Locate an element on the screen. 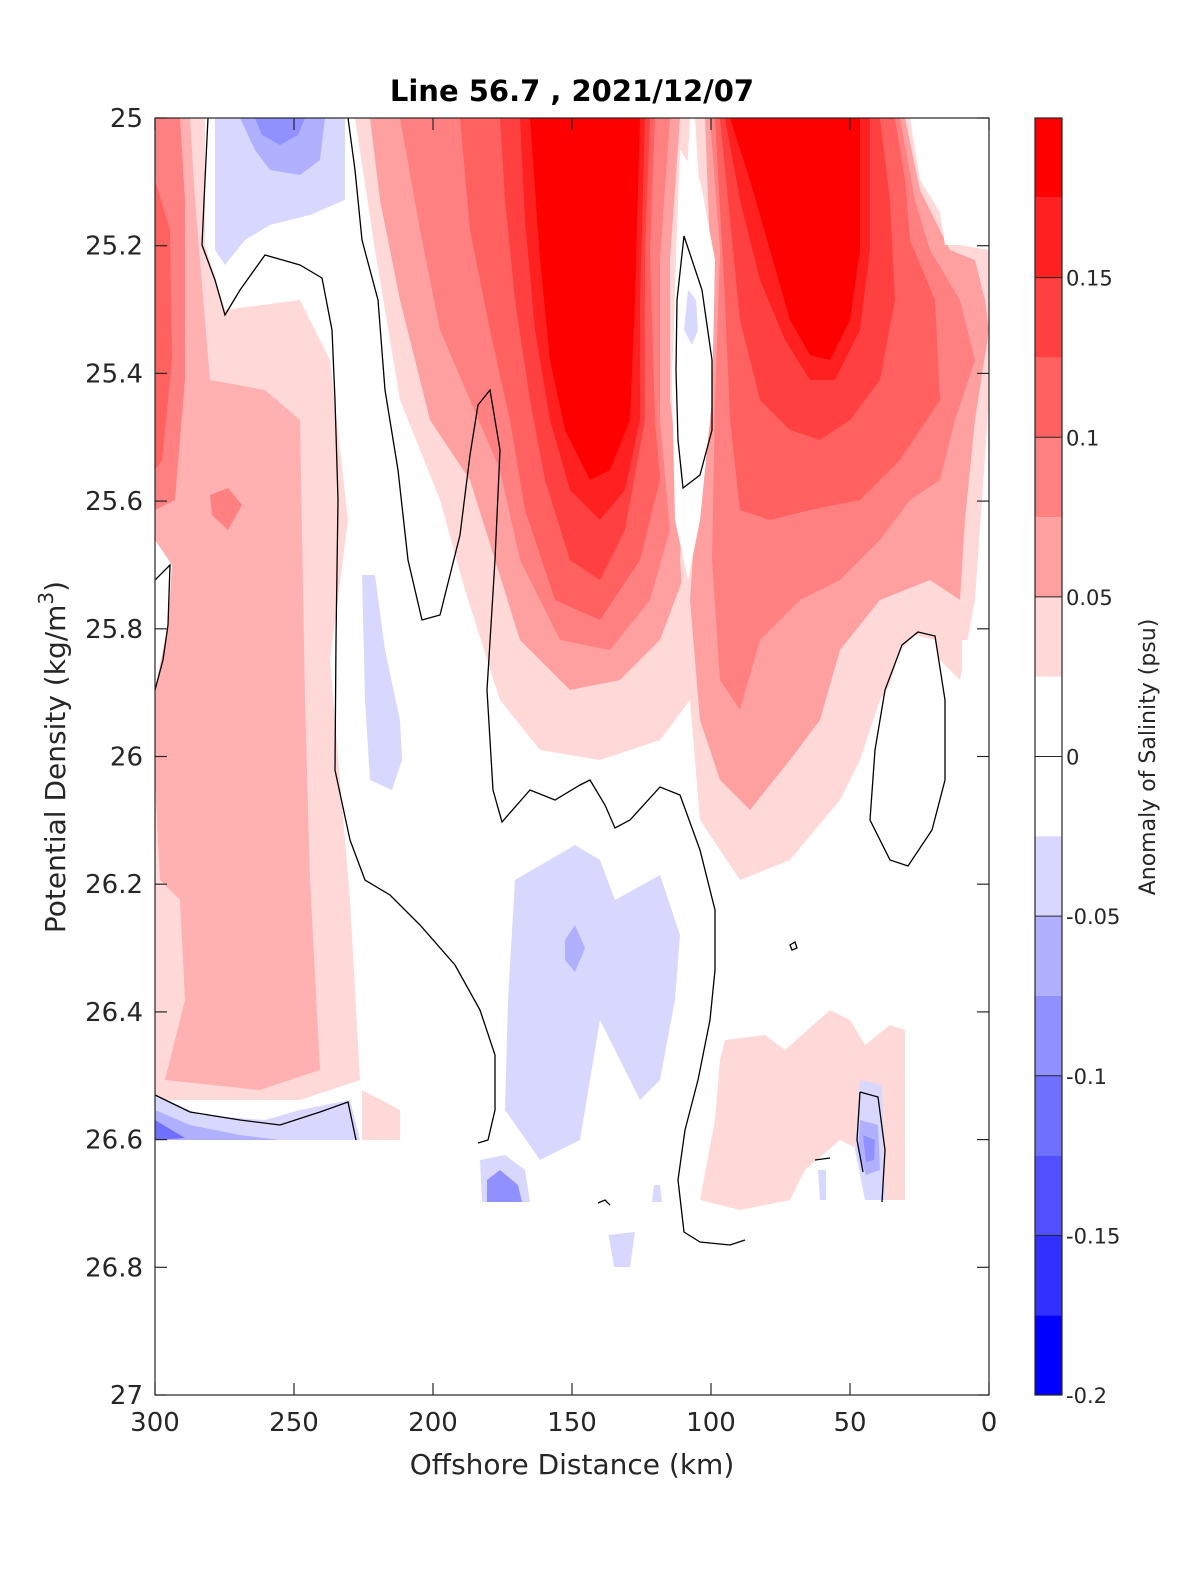 The height and width of the screenshot is (1575, 1200). y-tick-label: 26.6 is located at coordinates (114, 1141).